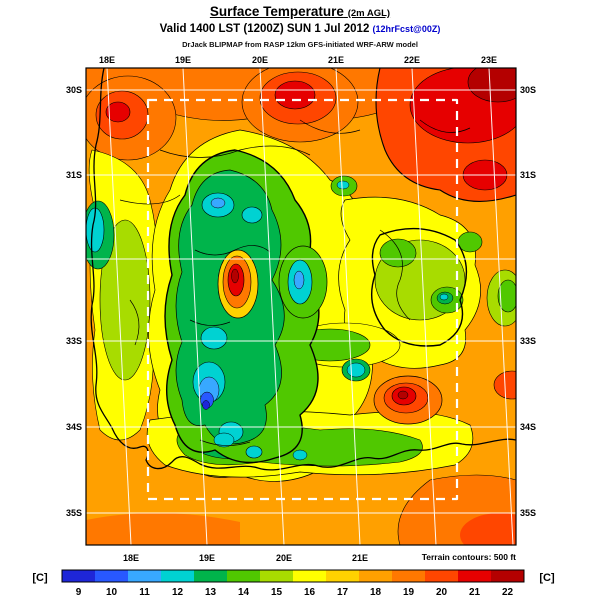  I want to click on bottom-axis: 18E 19E 20E 21E, so click(245, 558).